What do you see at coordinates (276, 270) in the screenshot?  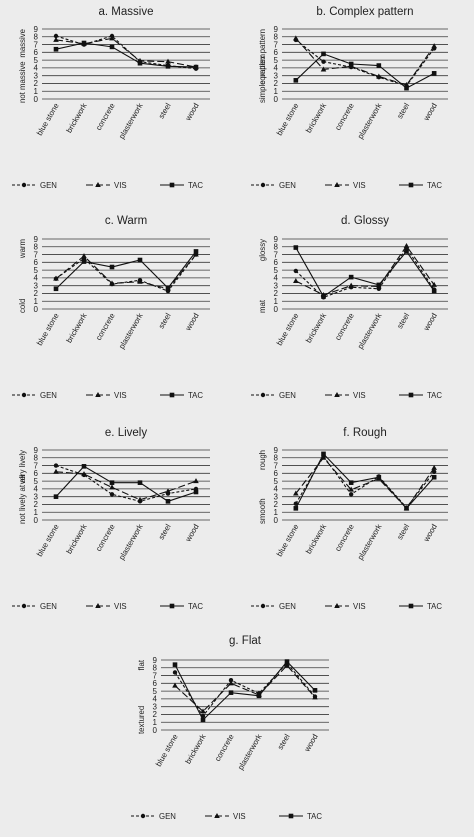 I see `y-tick-label: 5` at bounding box center [276, 270].